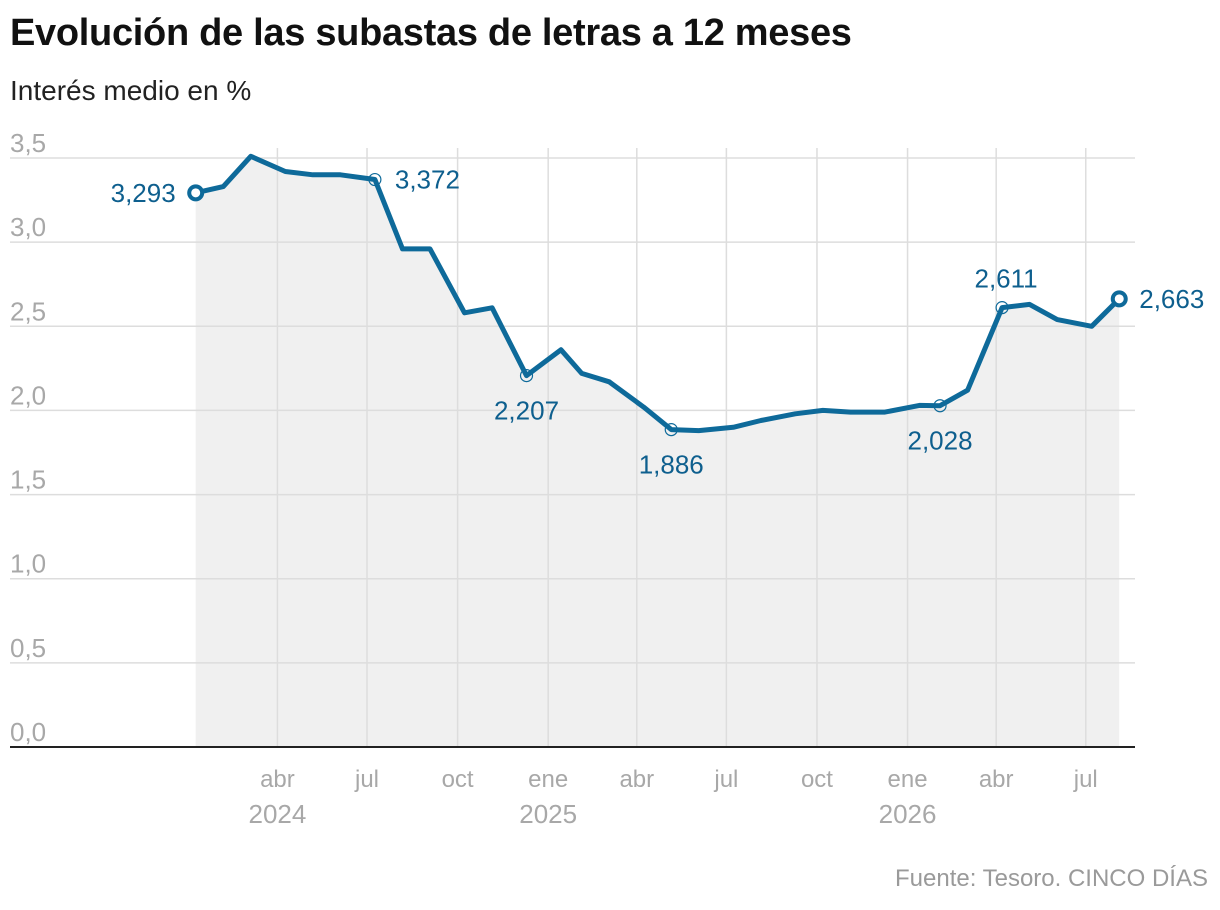  I want to click on y-tick-label: 0,0, so click(28, 732).